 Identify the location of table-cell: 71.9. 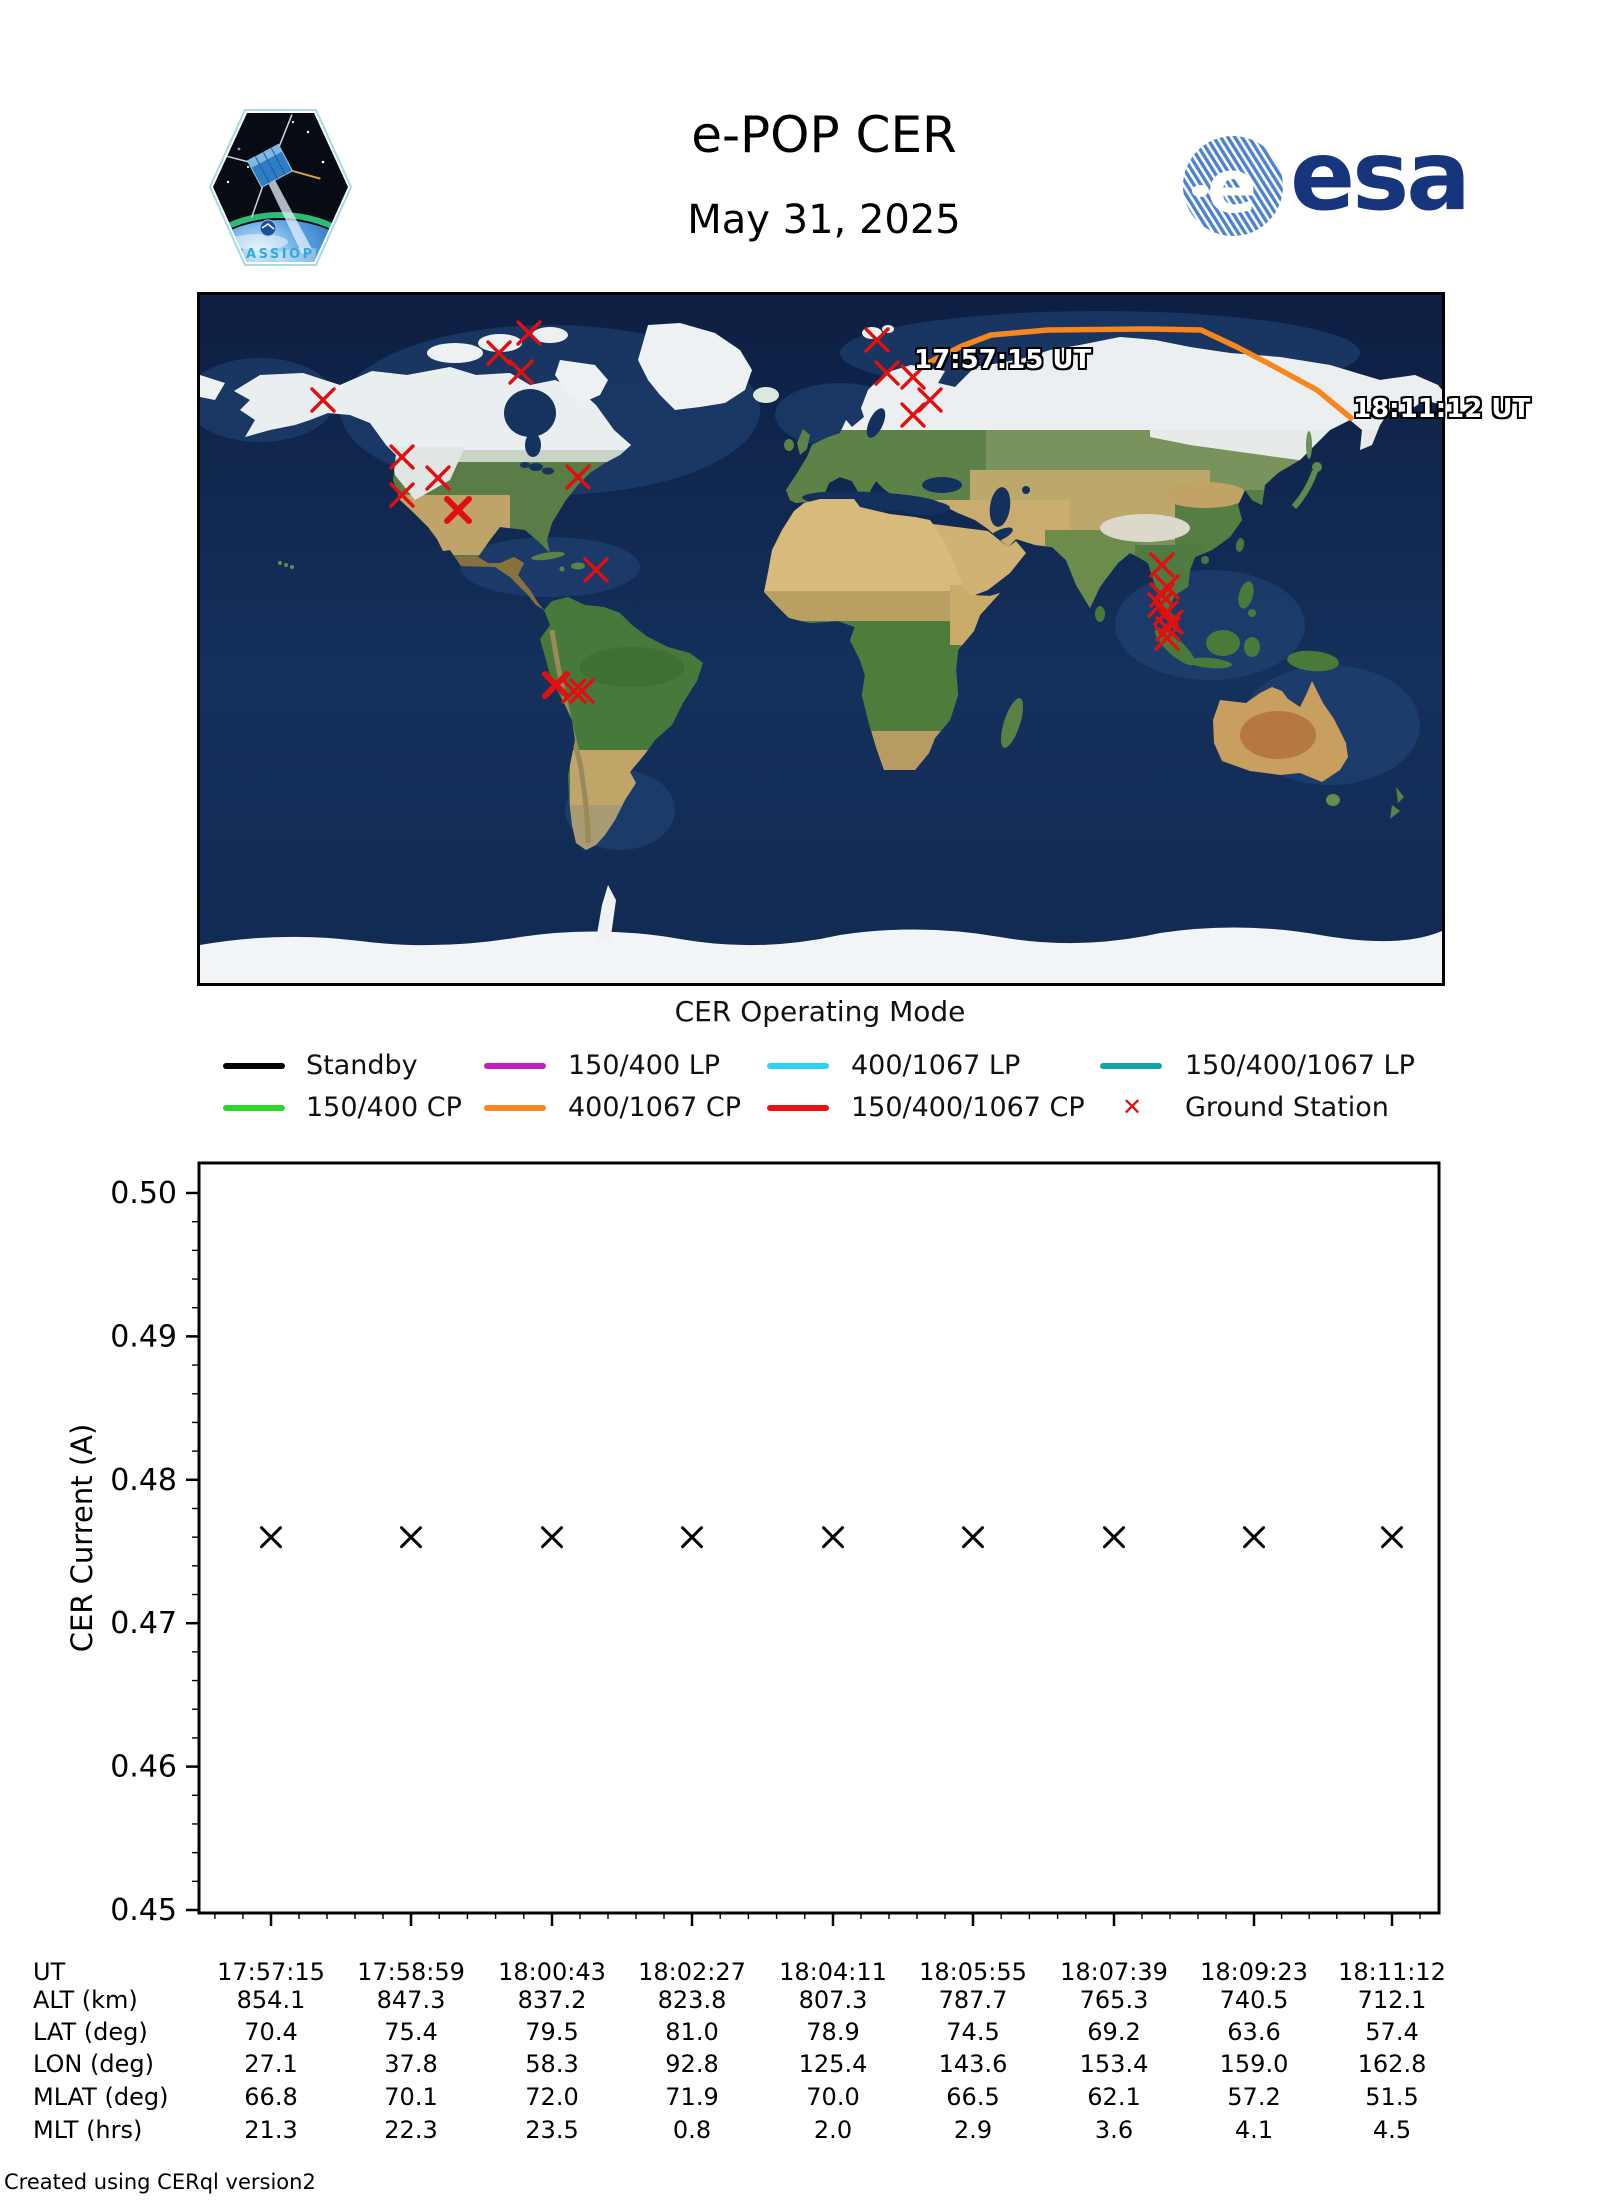
(692, 2097).